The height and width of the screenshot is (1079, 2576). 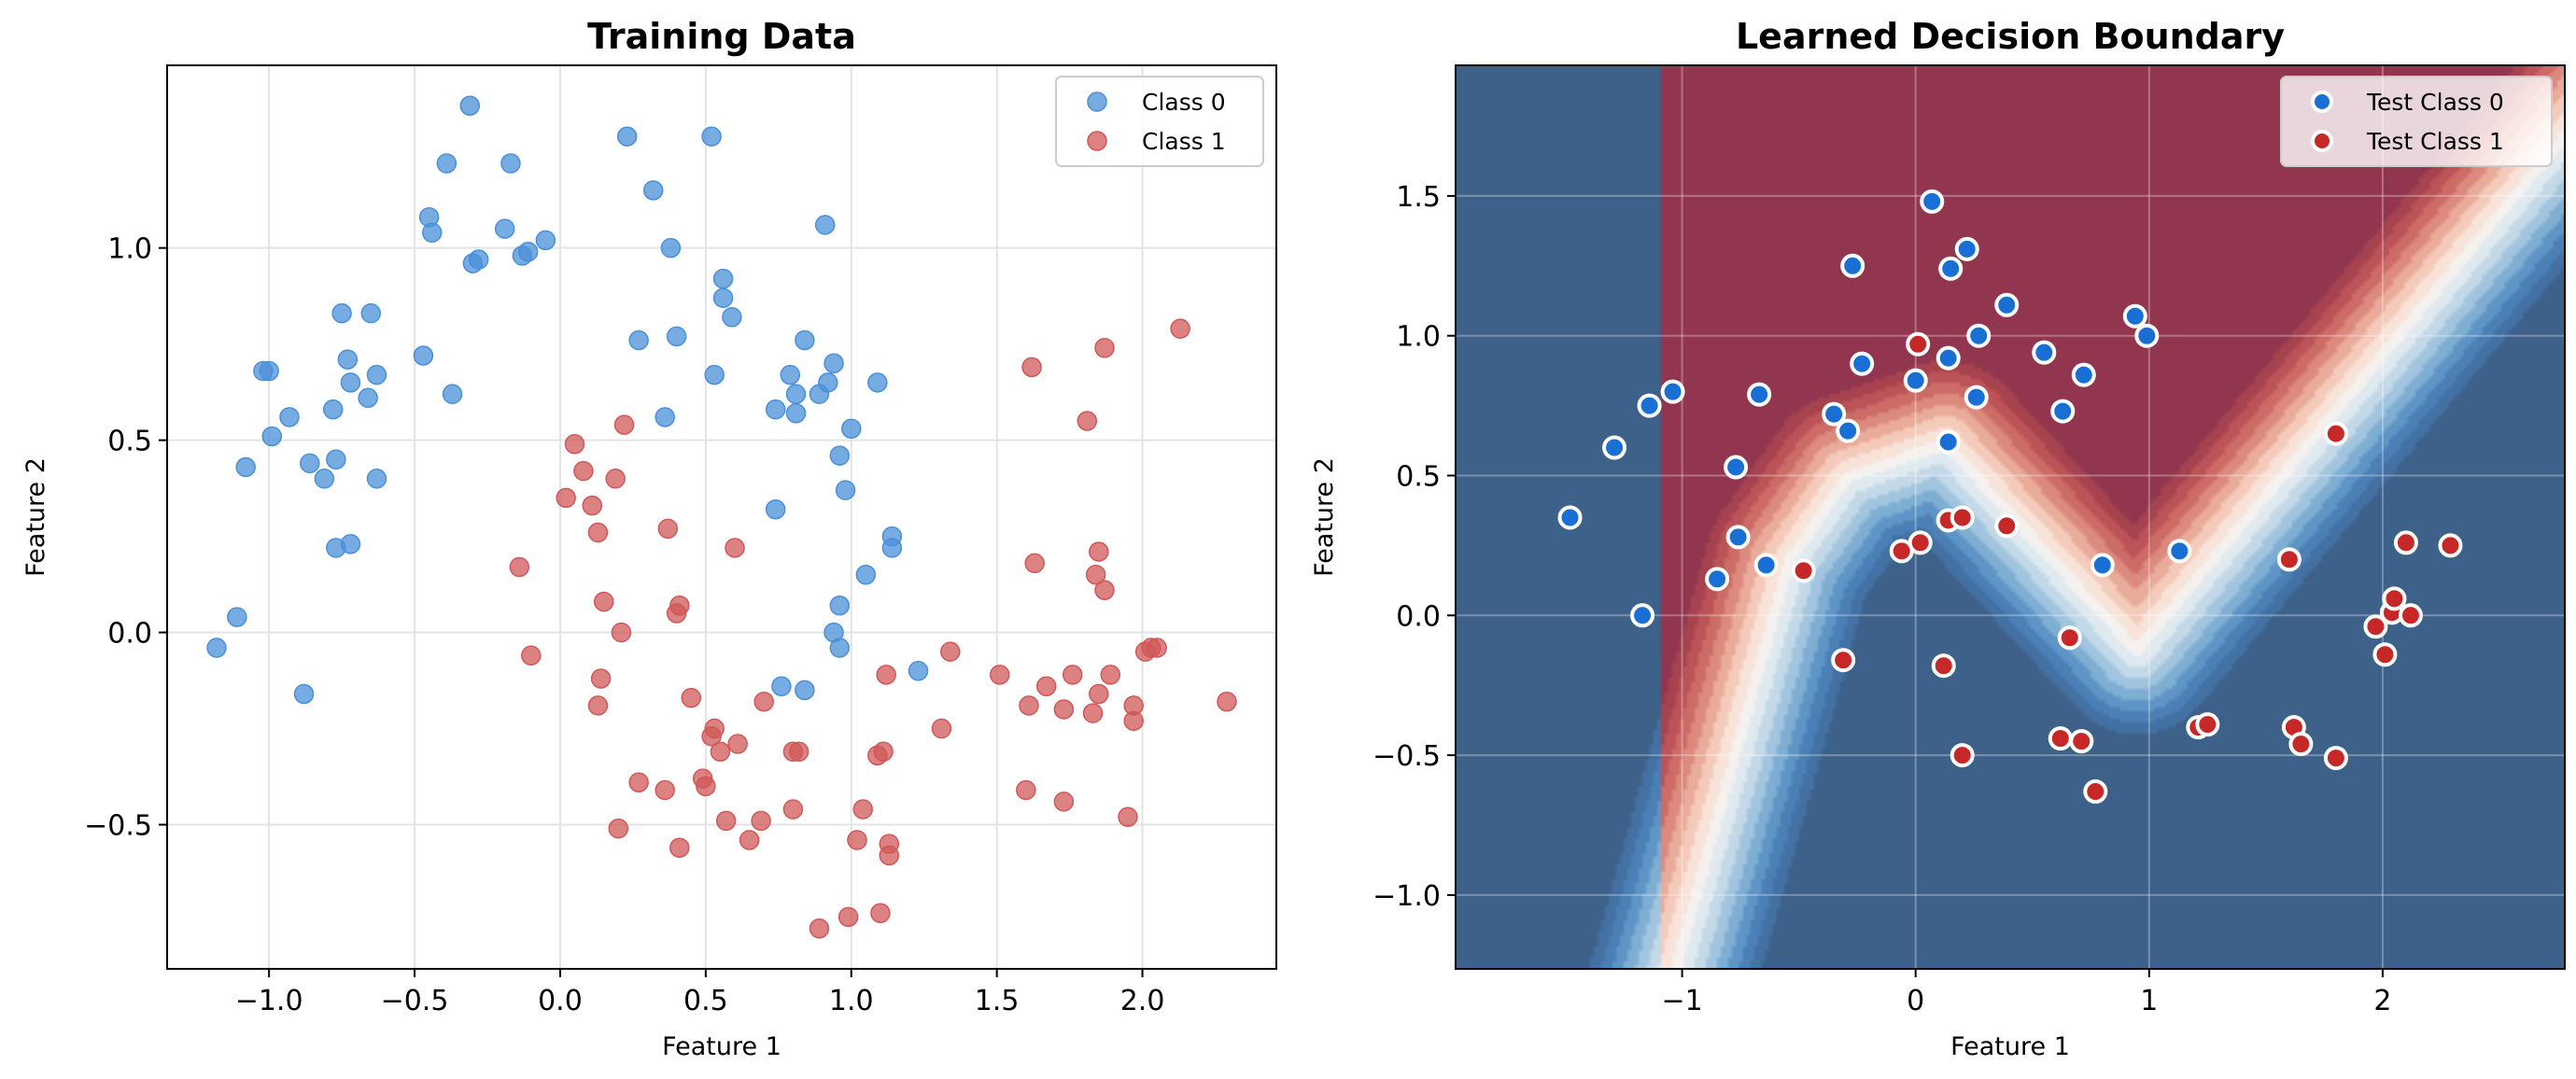 What do you see at coordinates (2435, 103) in the screenshot?
I see `legend-label: Test Class 0` at bounding box center [2435, 103].